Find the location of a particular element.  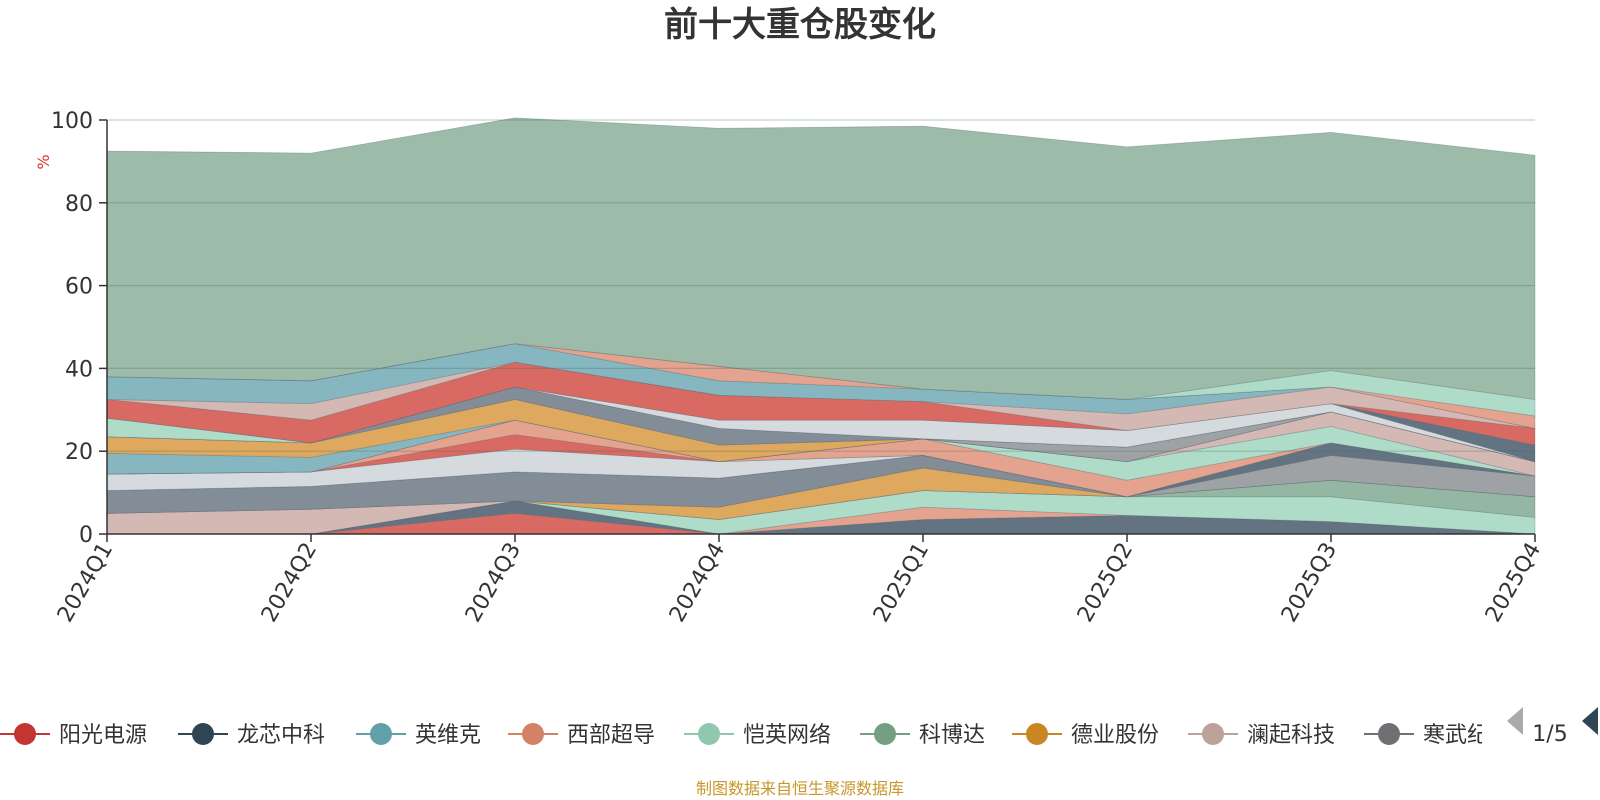

legend: 阳光电源 龙芯中科 英维克 西部超导 恺英网络 科博达 德业股份 澜起科技 寒武纪 1/5 is located at coordinates (799, 727).